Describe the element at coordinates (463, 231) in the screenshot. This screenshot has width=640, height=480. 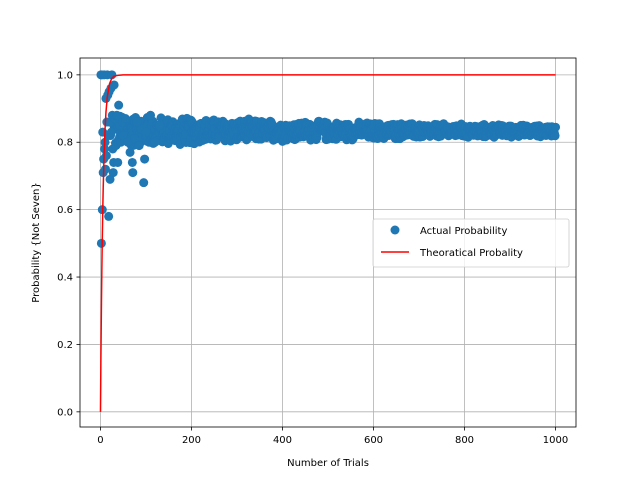
I see `legend-label-actual-probability: Actual Probability` at that location.